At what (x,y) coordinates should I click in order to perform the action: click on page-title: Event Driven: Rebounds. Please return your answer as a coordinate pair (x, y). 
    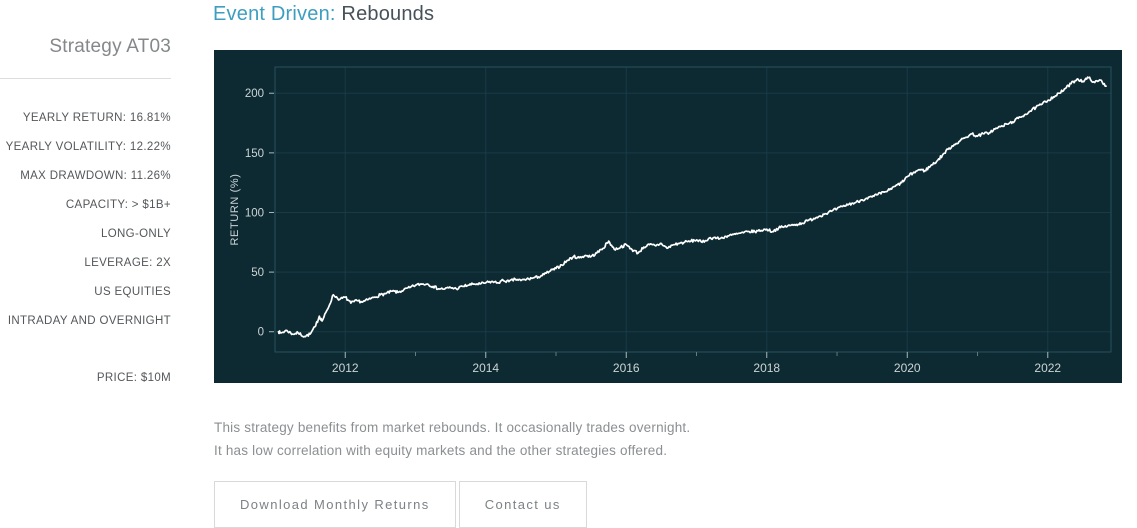
    Looking at the image, I should click on (323, 14).